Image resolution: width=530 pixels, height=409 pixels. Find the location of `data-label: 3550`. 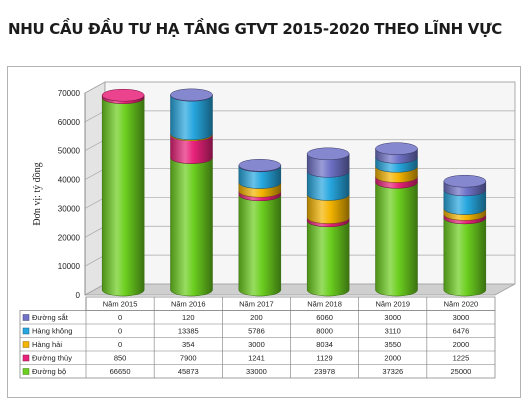

data-label: 3550 is located at coordinates (392, 344).